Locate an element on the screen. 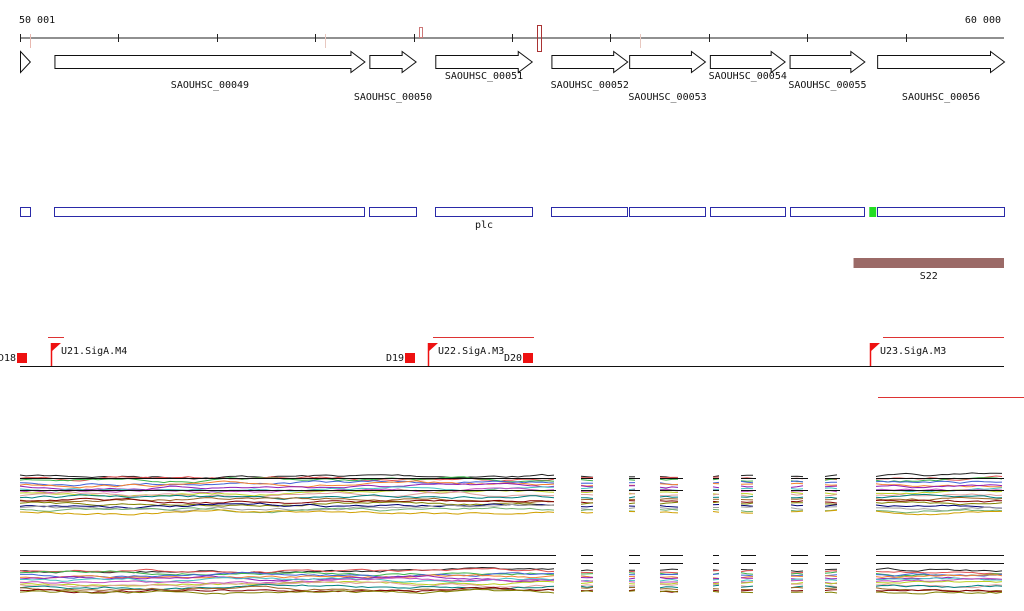 The height and width of the screenshot is (611, 1024). terminator-label: D20 is located at coordinates (513, 358).